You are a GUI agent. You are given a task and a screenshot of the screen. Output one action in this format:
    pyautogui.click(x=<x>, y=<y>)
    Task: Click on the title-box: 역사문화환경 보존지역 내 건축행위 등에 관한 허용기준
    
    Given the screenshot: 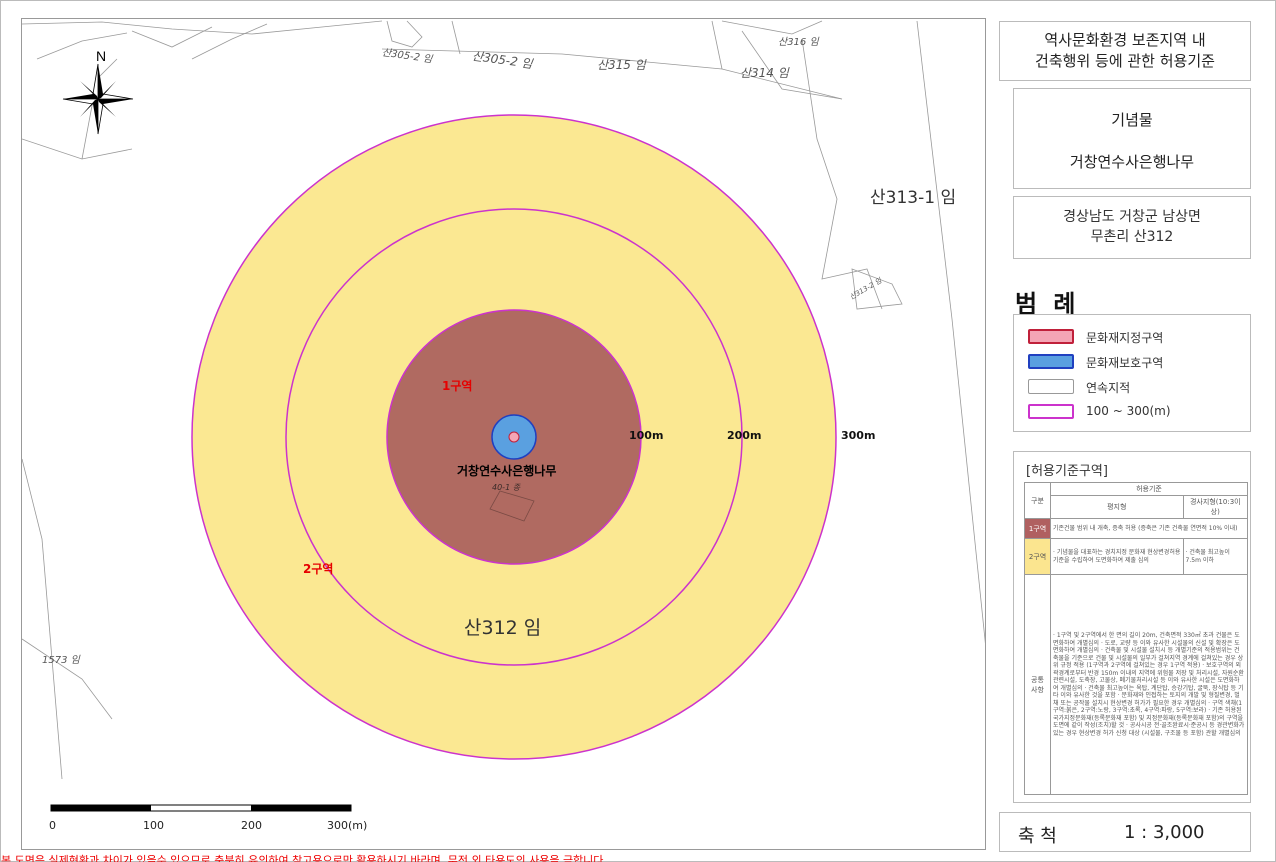 What is the action you would take?
    pyautogui.click(x=1125, y=51)
    